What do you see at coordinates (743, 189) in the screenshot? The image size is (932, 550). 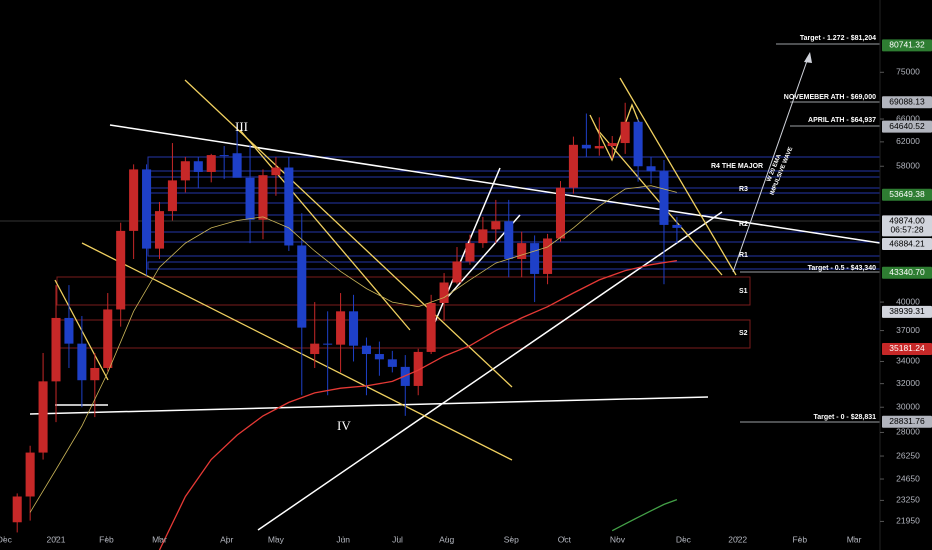 I see `level-label: R3` at bounding box center [743, 189].